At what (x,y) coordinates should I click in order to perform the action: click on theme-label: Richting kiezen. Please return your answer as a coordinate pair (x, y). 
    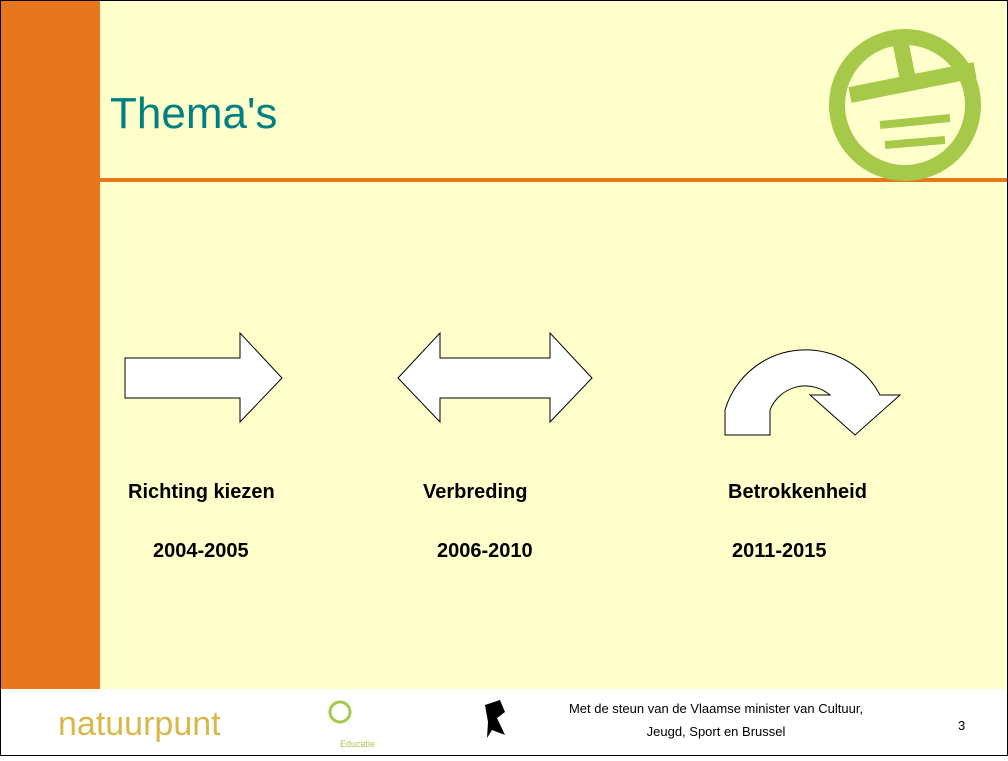
    Looking at the image, I should click on (201, 492).